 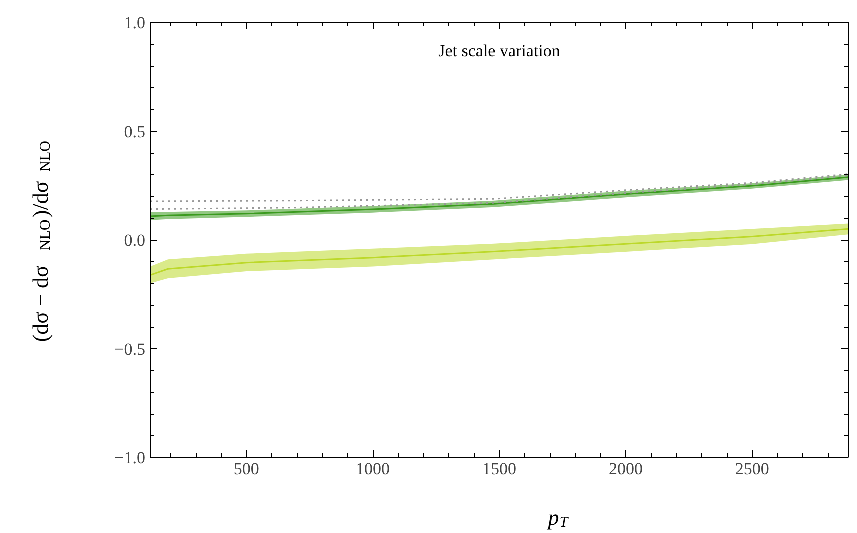 I want to click on x-tick-label: 500, so click(x=247, y=469).